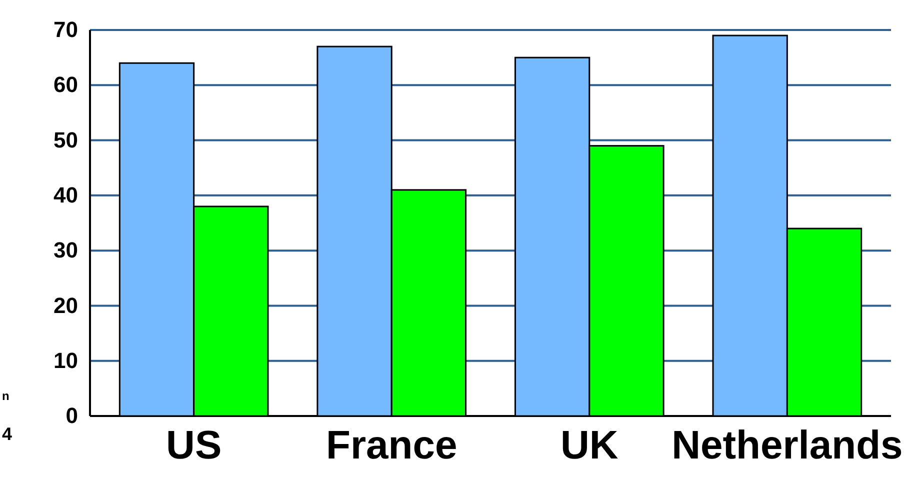 The height and width of the screenshot is (486, 921). Describe the element at coordinates (66, 305) in the screenshot. I see `y-tick-label: 20` at that location.